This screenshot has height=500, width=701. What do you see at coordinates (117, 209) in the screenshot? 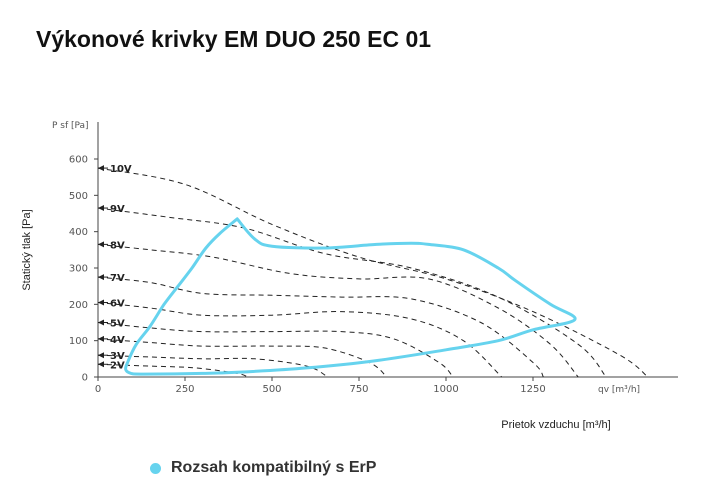
I see `curve-label-9V: 9V` at bounding box center [117, 209].